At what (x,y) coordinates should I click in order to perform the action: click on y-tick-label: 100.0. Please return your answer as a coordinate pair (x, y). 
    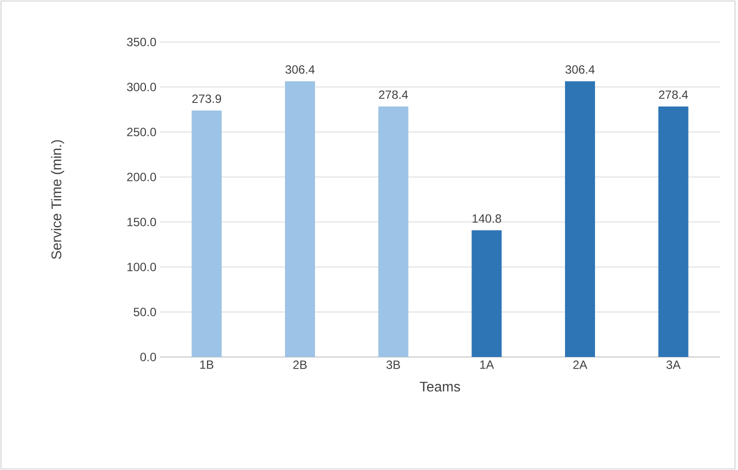
    Looking at the image, I should click on (141, 267).